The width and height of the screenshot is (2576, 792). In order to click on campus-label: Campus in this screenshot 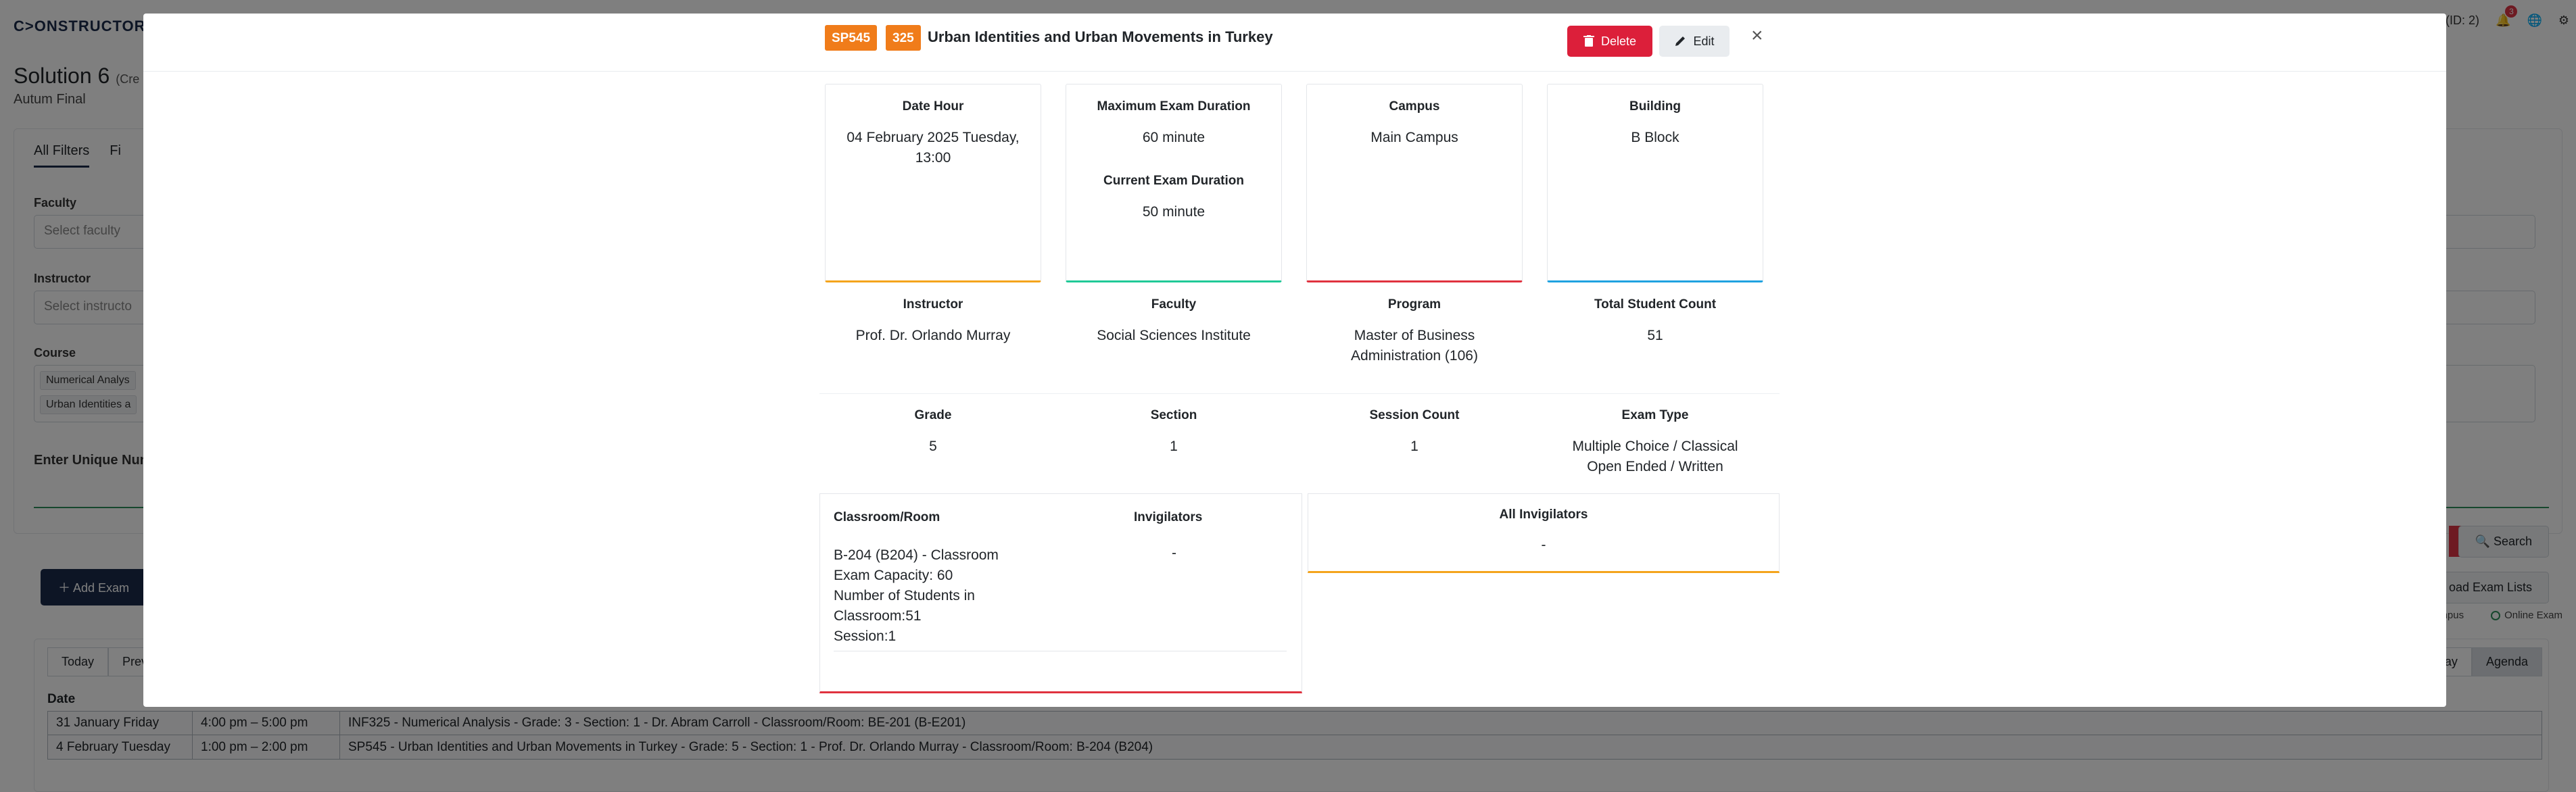, I will do `click(1414, 106)`.